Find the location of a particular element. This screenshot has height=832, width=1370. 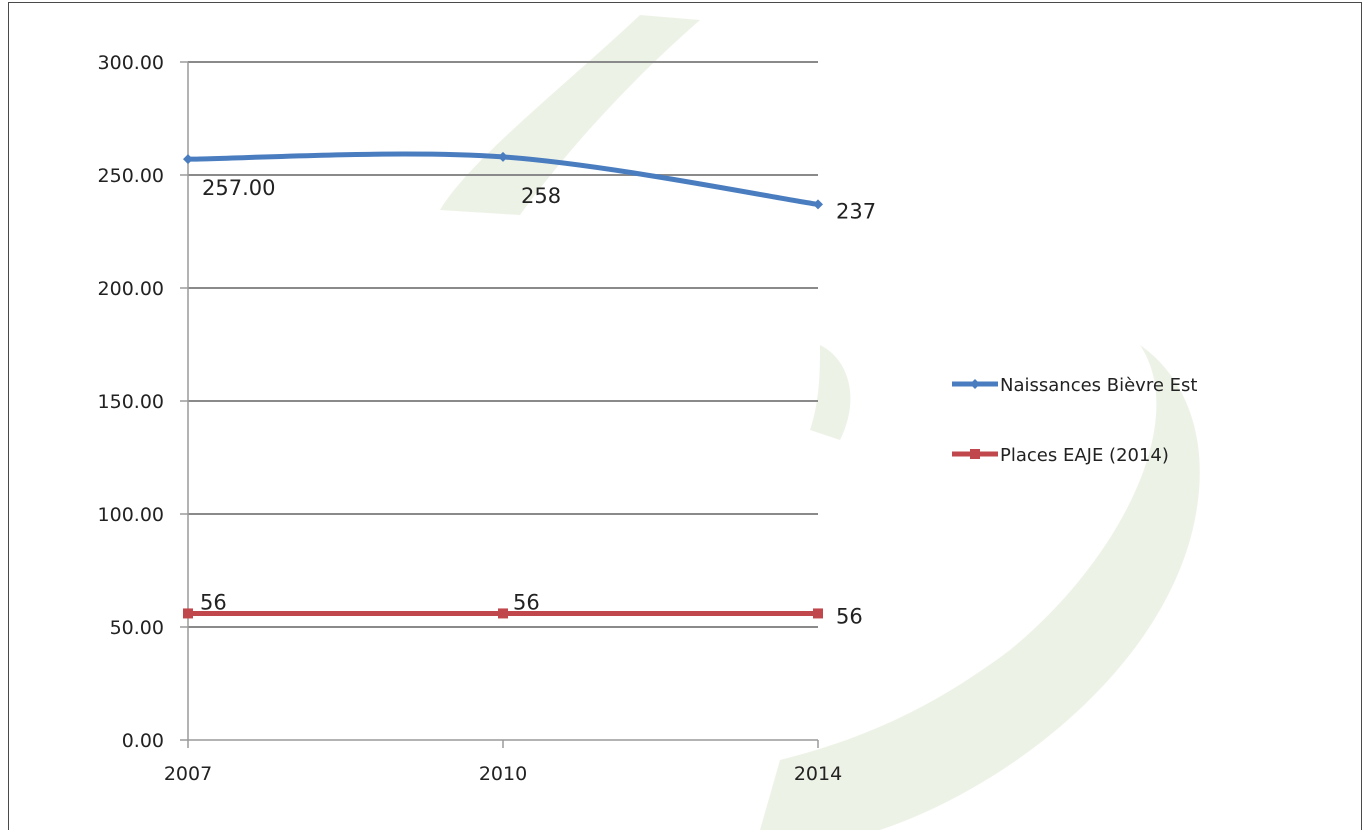

legend-marker-places is located at coordinates (975, 454).